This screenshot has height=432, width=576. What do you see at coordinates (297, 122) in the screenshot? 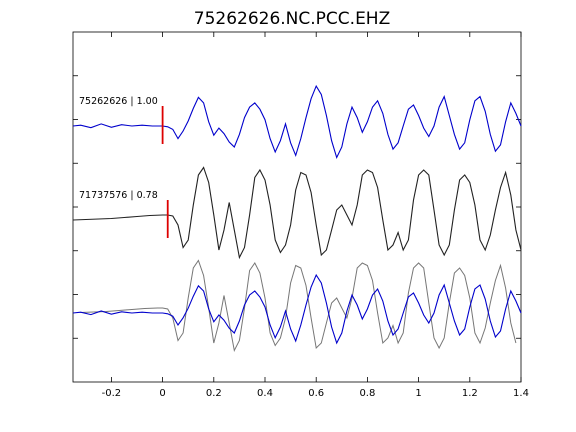
I see `trace-line` at bounding box center [297, 122].